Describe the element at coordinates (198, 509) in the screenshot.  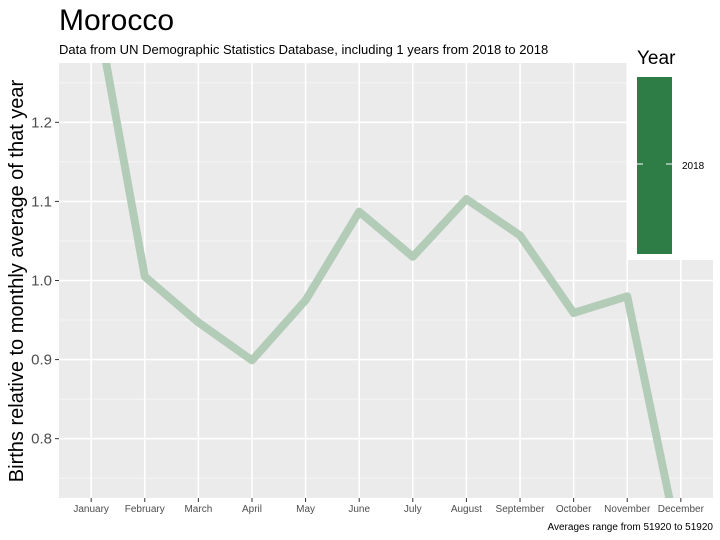
I see `x-tick-label: March` at that location.